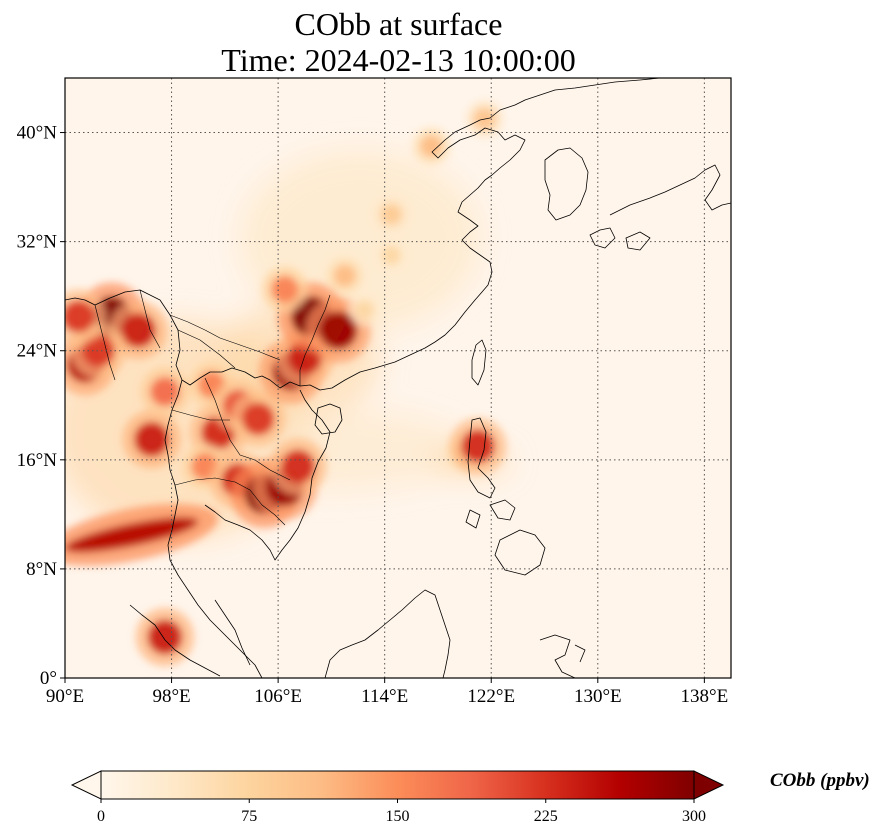 Image resolution: width=887 pixels, height=836 pixels. What do you see at coordinates (384, 696) in the screenshot?
I see `x-tick-label: 114°E` at bounding box center [384, 696].